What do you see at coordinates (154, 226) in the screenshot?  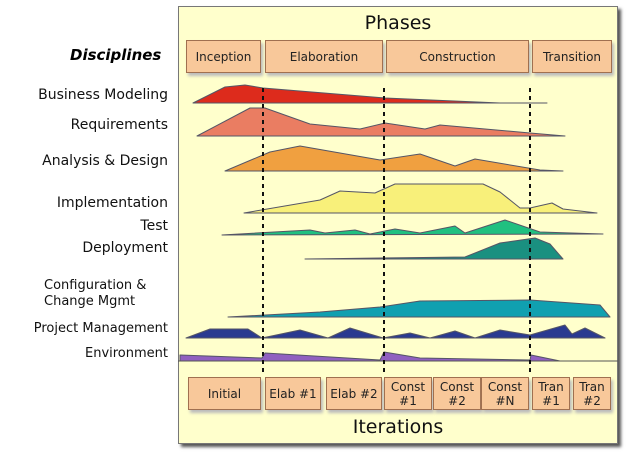 I see `discipline-label: Test` at bounding box center [154, 226].